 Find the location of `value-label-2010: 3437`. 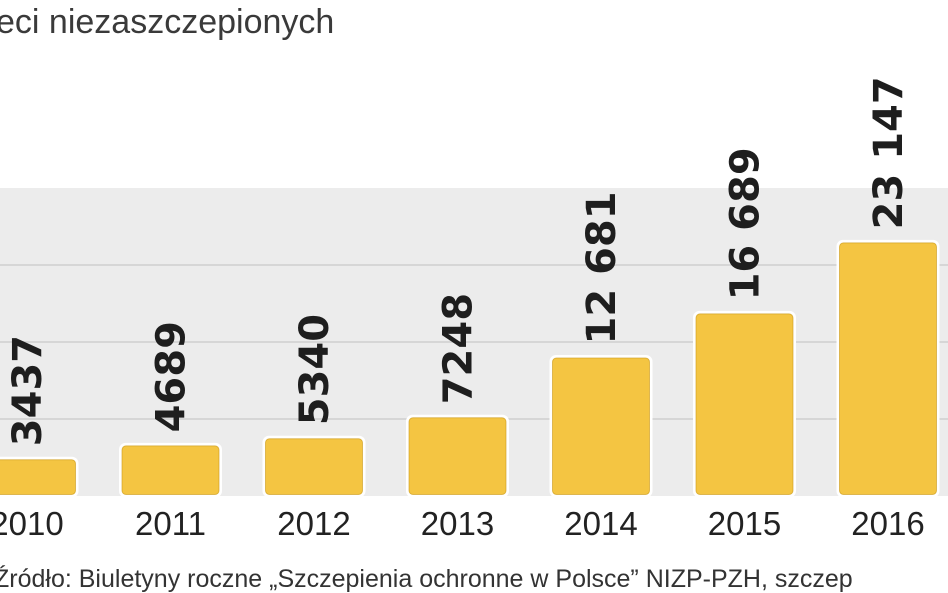

value-label-2010: 3437 is located at coordinates (28, 390).